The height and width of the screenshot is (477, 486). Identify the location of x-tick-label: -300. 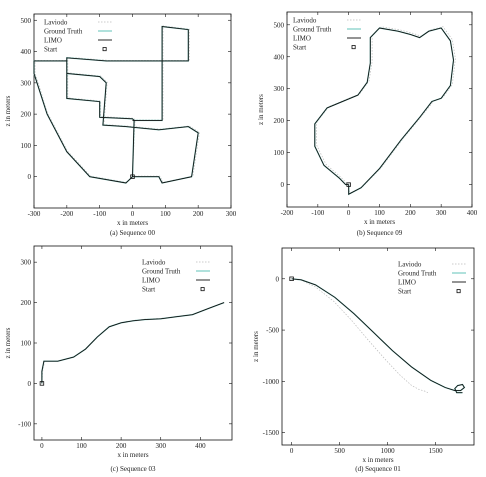
(34, 214).